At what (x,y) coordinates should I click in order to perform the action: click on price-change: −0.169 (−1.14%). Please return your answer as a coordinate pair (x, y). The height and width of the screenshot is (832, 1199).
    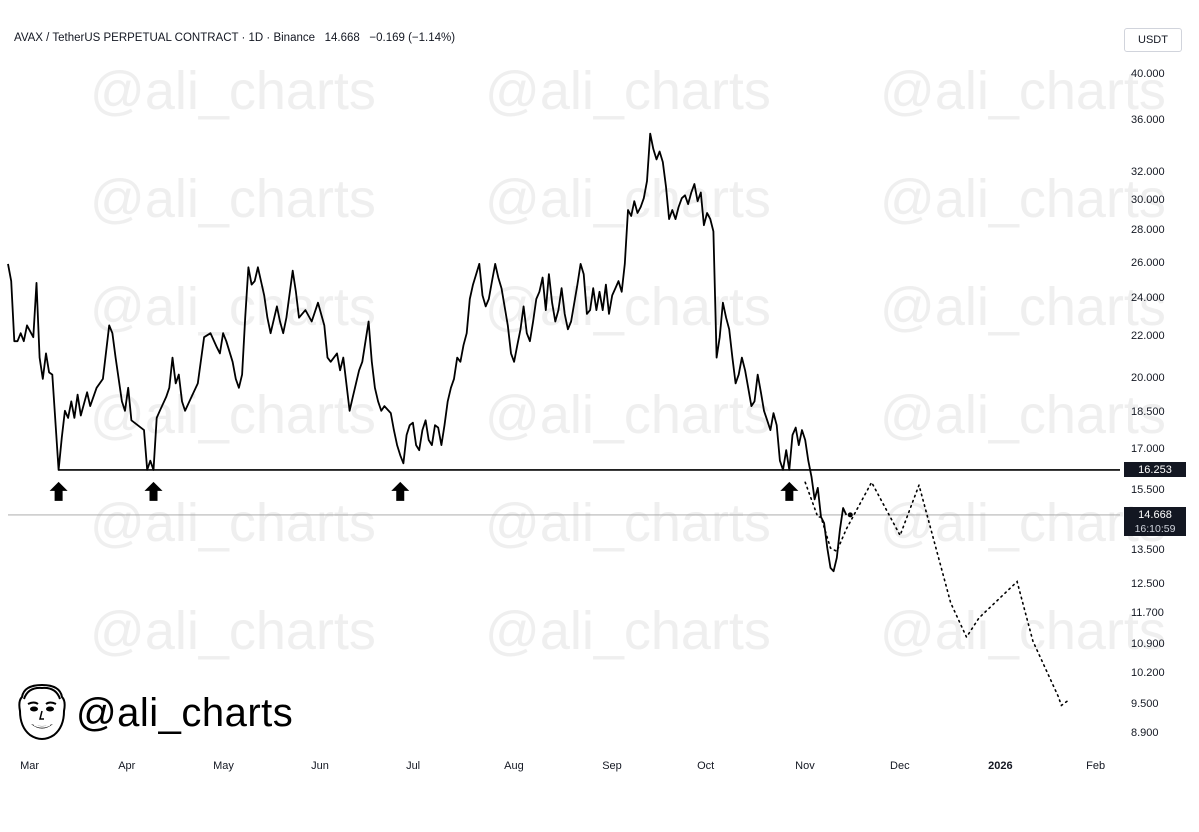
    Looking at the image, I should click on (412, 38).